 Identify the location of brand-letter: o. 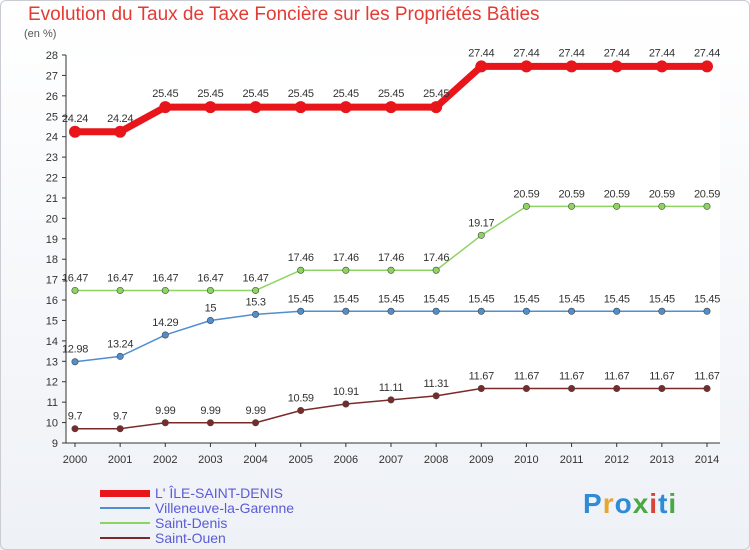
(623, 503).